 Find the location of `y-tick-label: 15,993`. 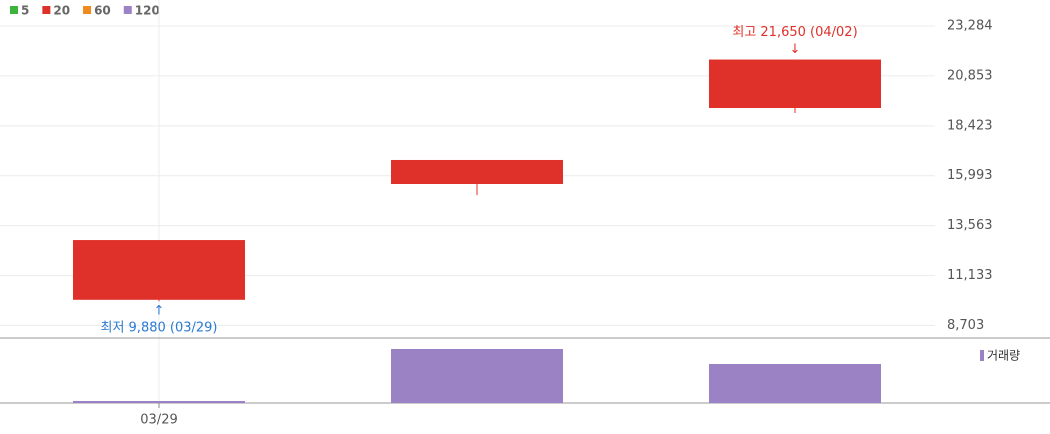

y-tick-label: 15,993 is located at coordinates (970, 175).